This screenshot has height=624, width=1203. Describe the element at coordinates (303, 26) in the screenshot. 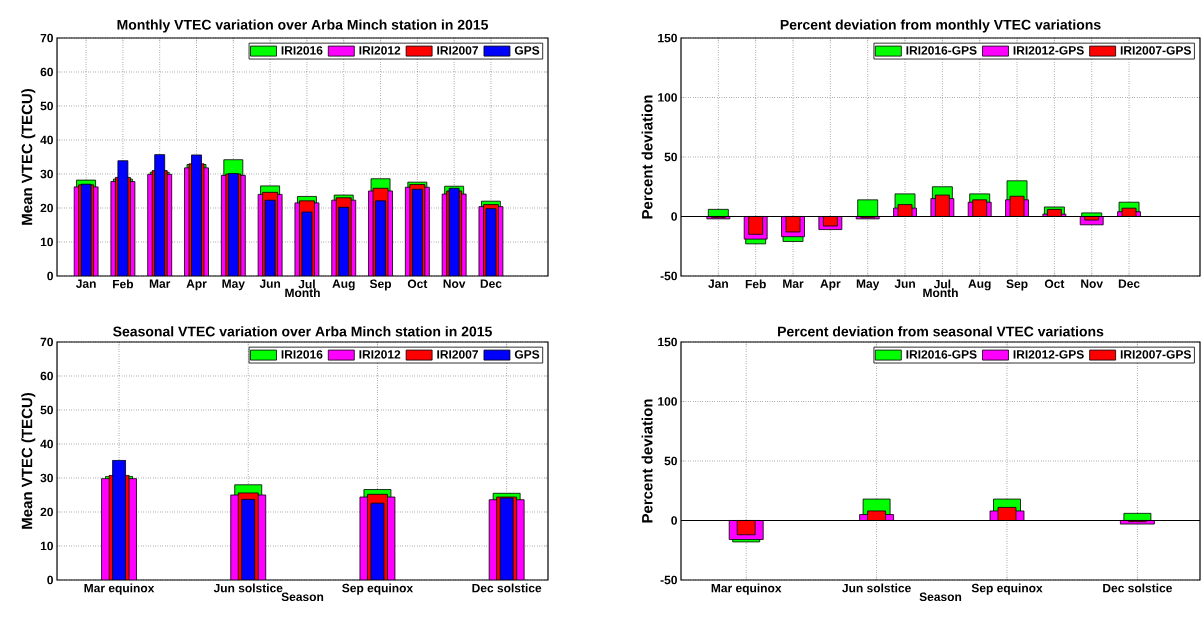

I see `chart-title: Monthly VTEC variation over Arba Minch station in 2015` at that location.